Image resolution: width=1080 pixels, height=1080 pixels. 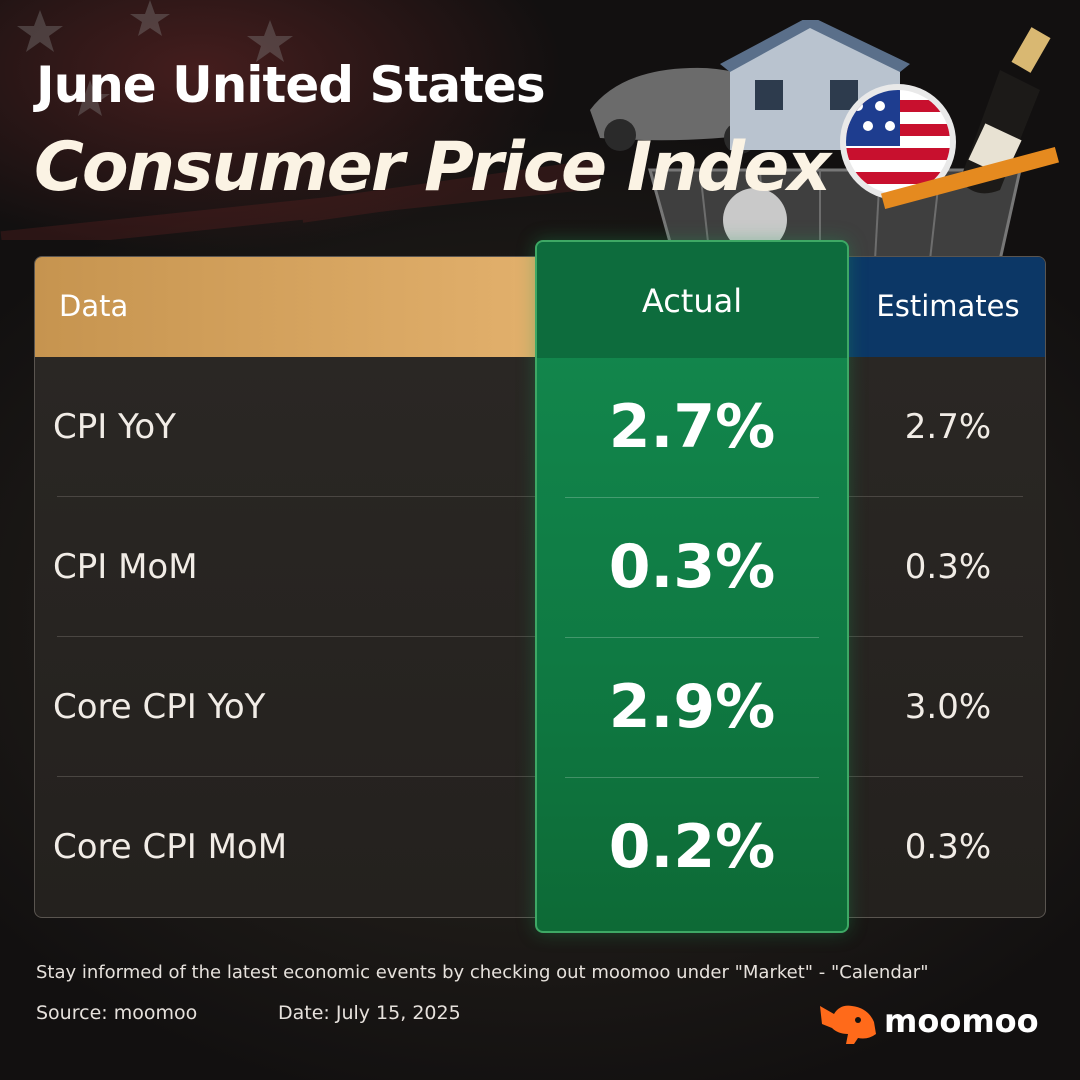 What do you see at coordinates (961, 1021) in the screenshot?
I see `brand-name: moomoo` at bounding box center [961, 1021].